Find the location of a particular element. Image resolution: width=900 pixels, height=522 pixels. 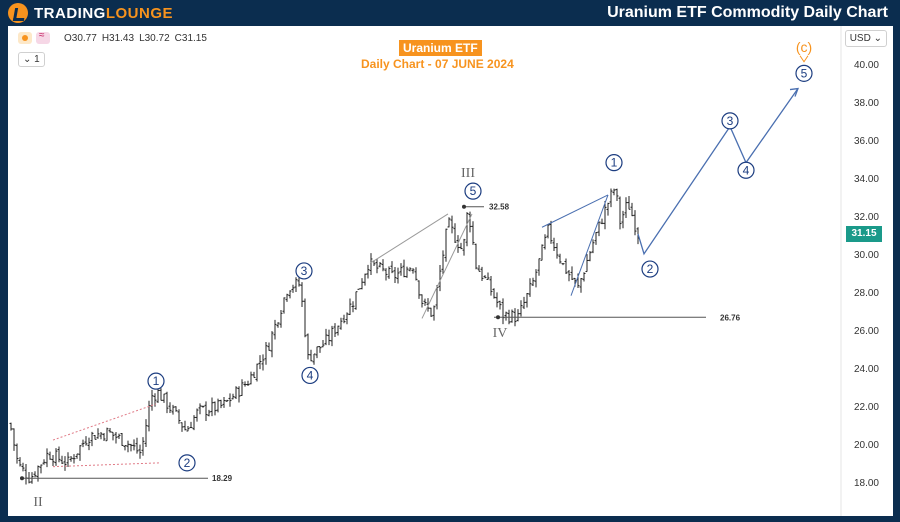

wave-label-degree: (c) is located at coordinates (804, 47).